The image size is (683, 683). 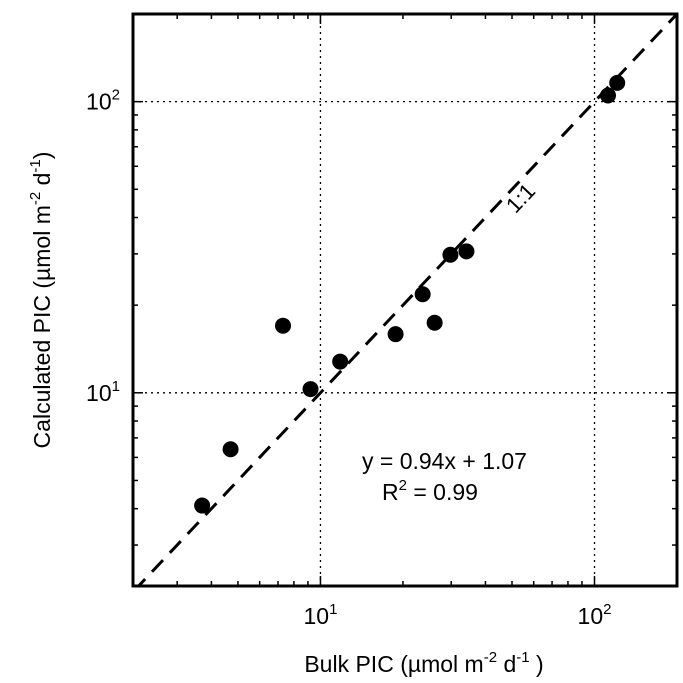 I want to click on y-axis-label: Calculated PIC (µmol m-2 d-1), so click(x=41, y=300).